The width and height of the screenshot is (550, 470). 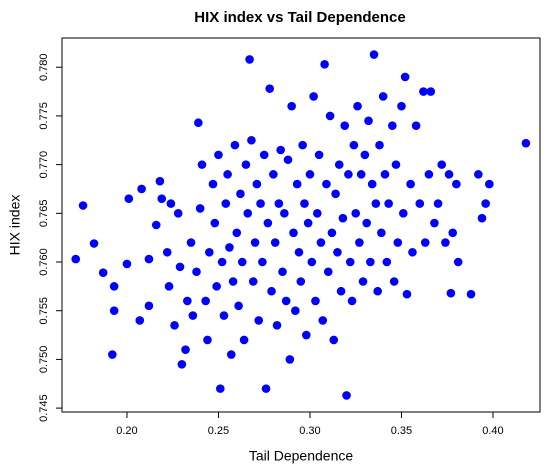 What do you see at coordinates (218, 431) in the screenshot?
I see `x-tick-label: 0.25` at bounding box center [218, 431].